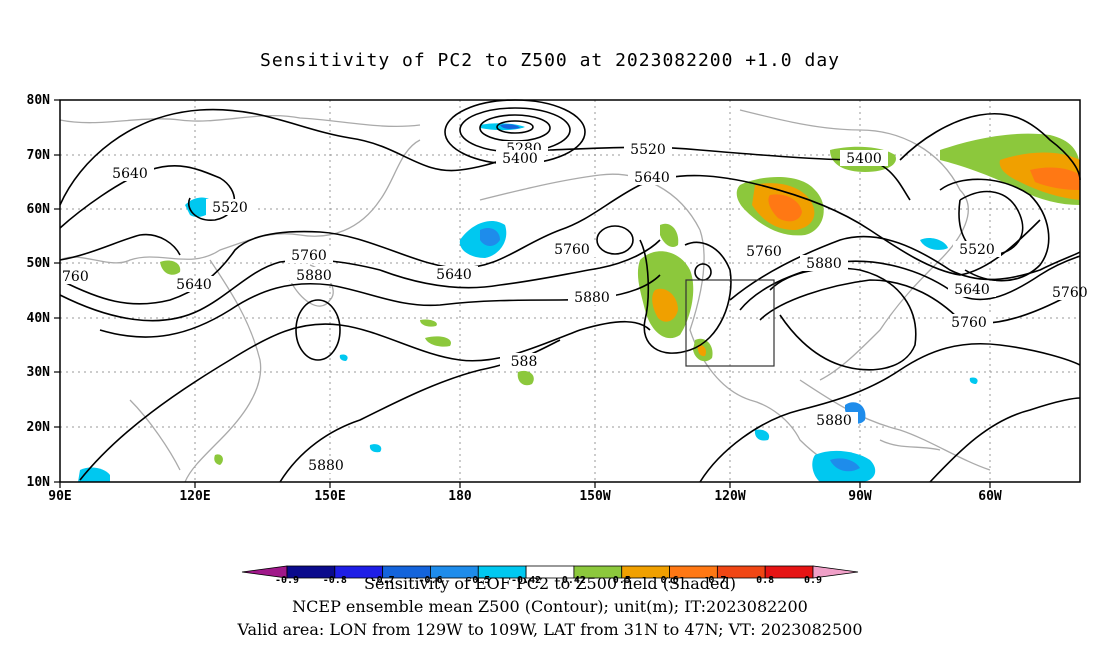  I want to click on lat-label: 50N, so click(39, 263).